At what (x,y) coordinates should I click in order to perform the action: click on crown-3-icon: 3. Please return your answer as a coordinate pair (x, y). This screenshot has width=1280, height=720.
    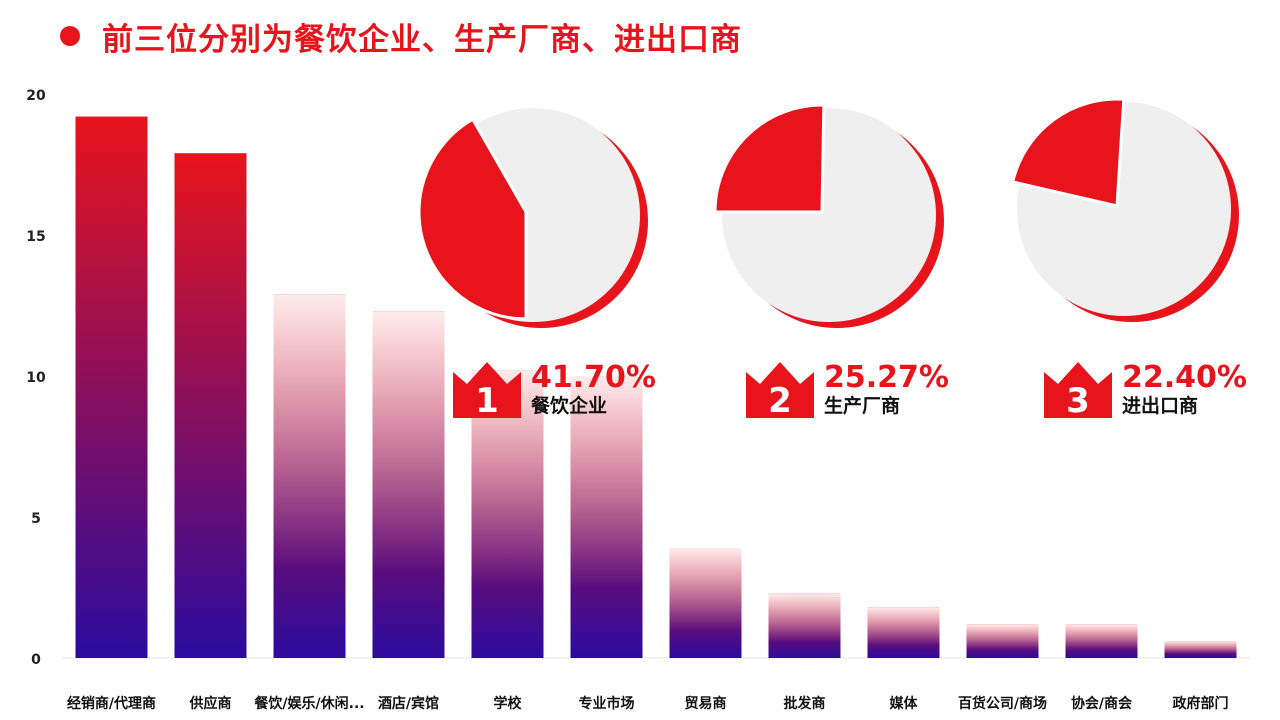
    Looking at the image, I should click on (1078, 391).